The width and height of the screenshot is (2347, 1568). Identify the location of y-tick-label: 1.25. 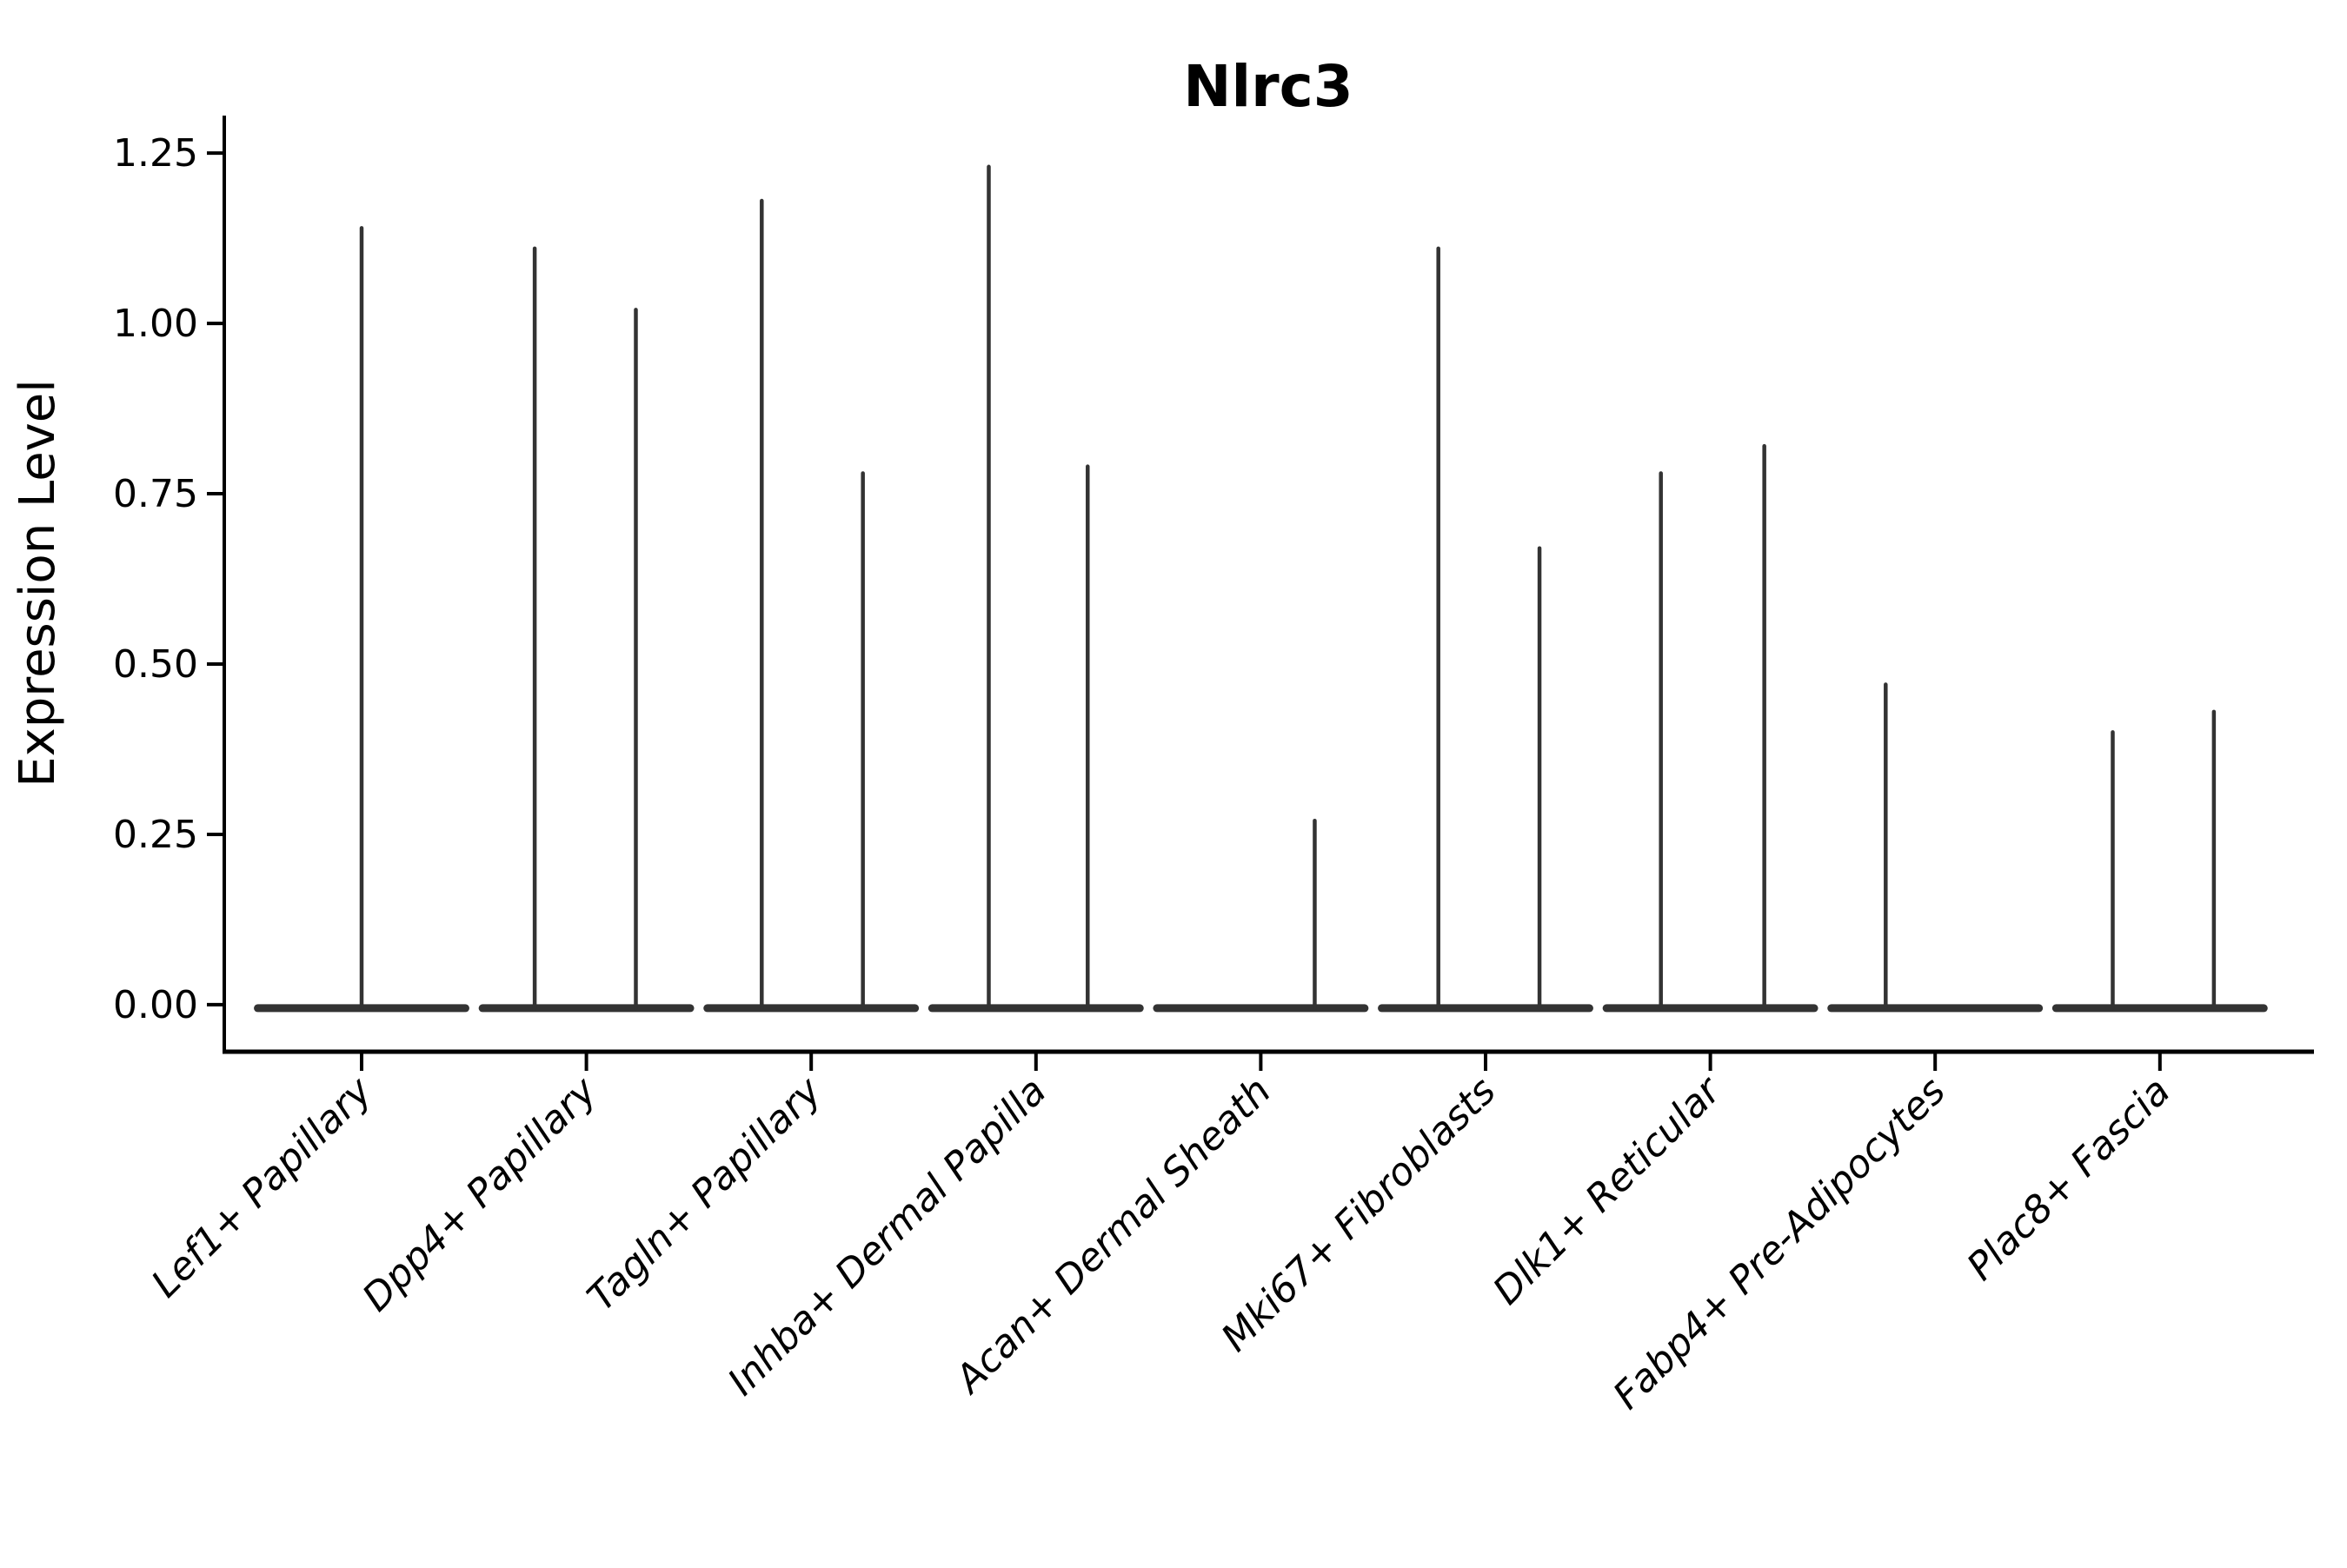
(155, 153).